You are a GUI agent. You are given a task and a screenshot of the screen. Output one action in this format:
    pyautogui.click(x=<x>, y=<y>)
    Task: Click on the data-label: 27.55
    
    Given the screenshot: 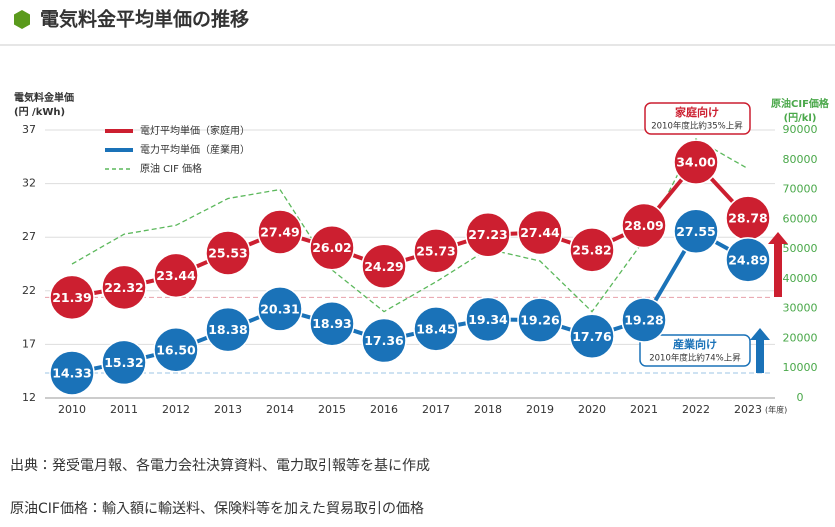 What is the action you would take?
    pyautogui.click(x=696, y=231)
    